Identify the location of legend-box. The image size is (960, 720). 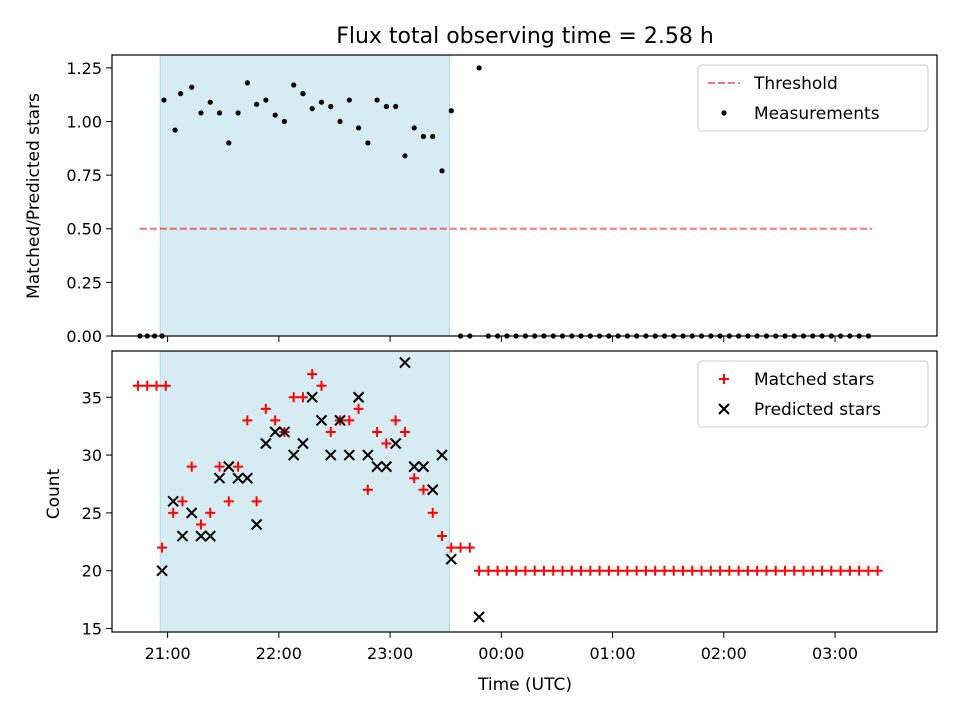
(813, 394).